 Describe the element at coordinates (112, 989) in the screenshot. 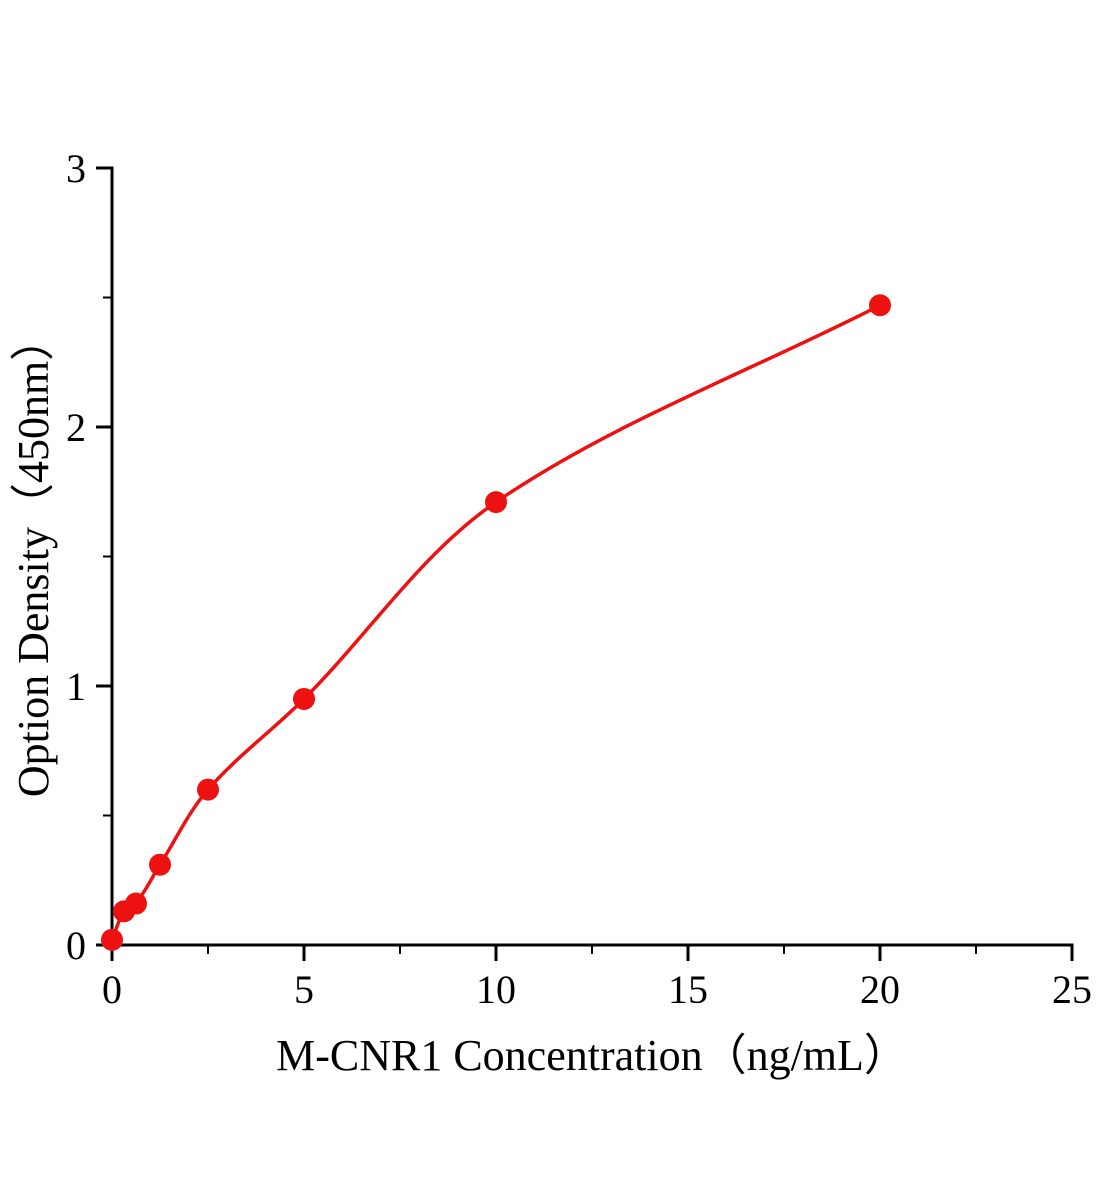

I see `x-tick-label: 0` at that location.